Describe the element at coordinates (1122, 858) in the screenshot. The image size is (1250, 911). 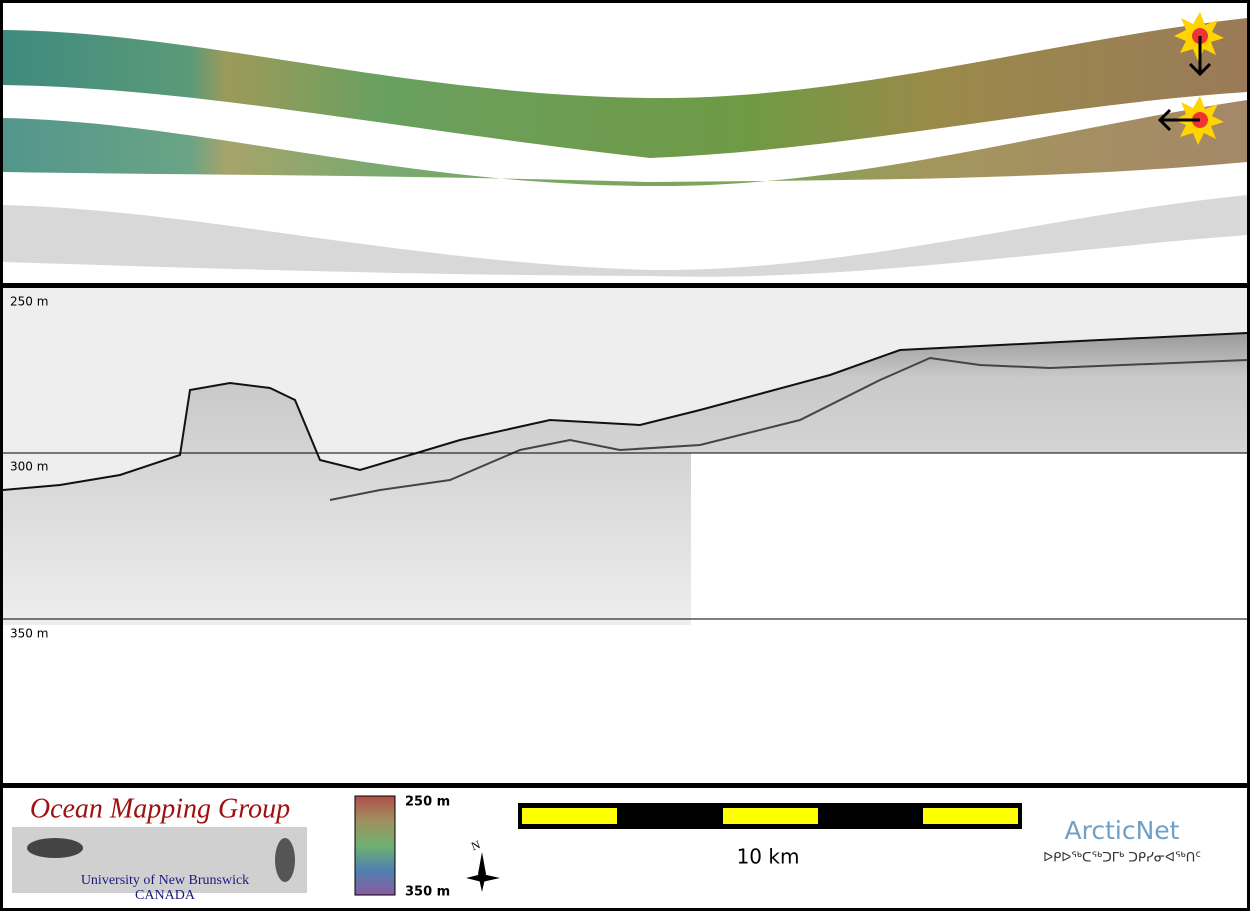
I see `logo-subtitle: ᐅᑭᐅᖅᑕᖅᑐᒥᒃ ᑐᑭᓯᓂᐊᖅᑎᑦ` at that location.